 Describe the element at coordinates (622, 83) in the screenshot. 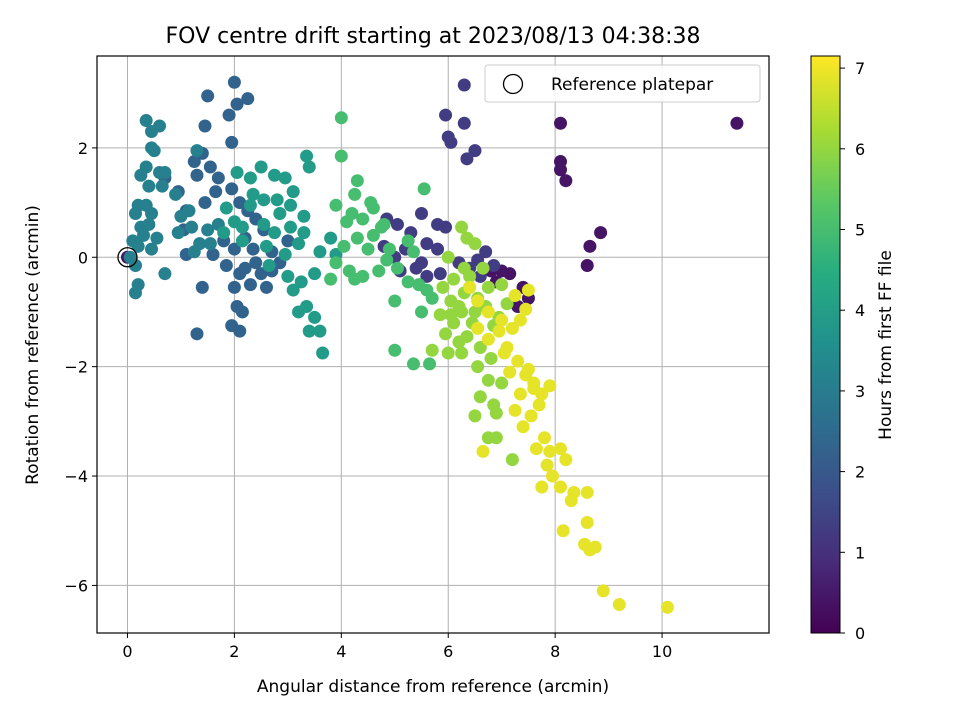

I see `legend-box` at that location.